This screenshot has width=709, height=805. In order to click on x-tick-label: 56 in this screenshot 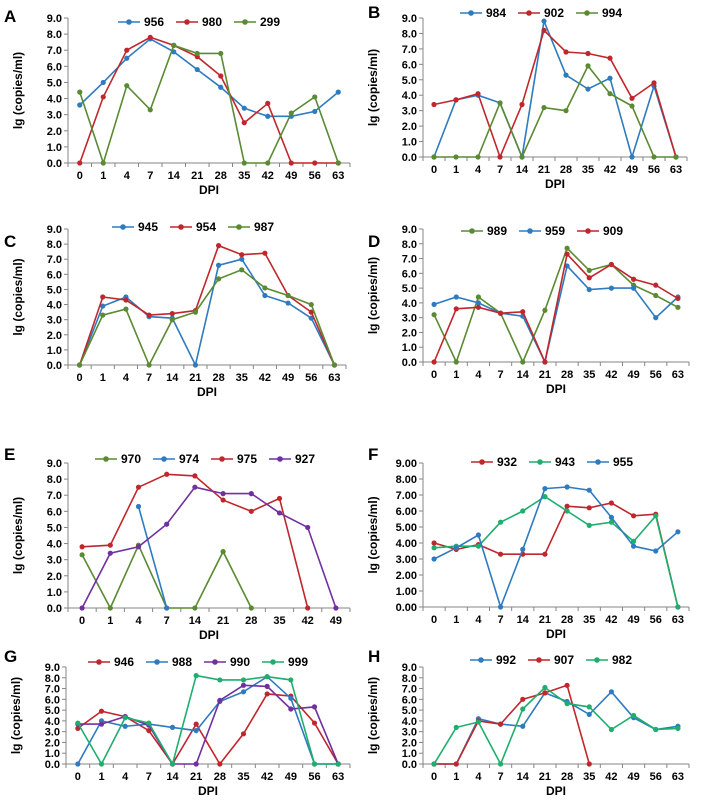, I will do `click(656, 777)`.